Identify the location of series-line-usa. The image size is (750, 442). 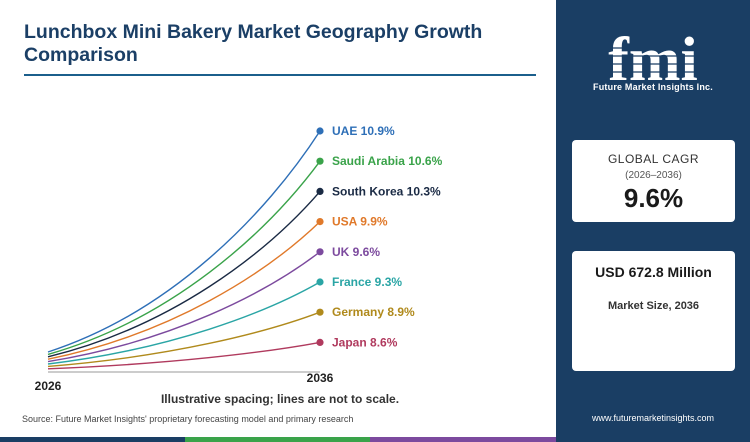
(184, 290).